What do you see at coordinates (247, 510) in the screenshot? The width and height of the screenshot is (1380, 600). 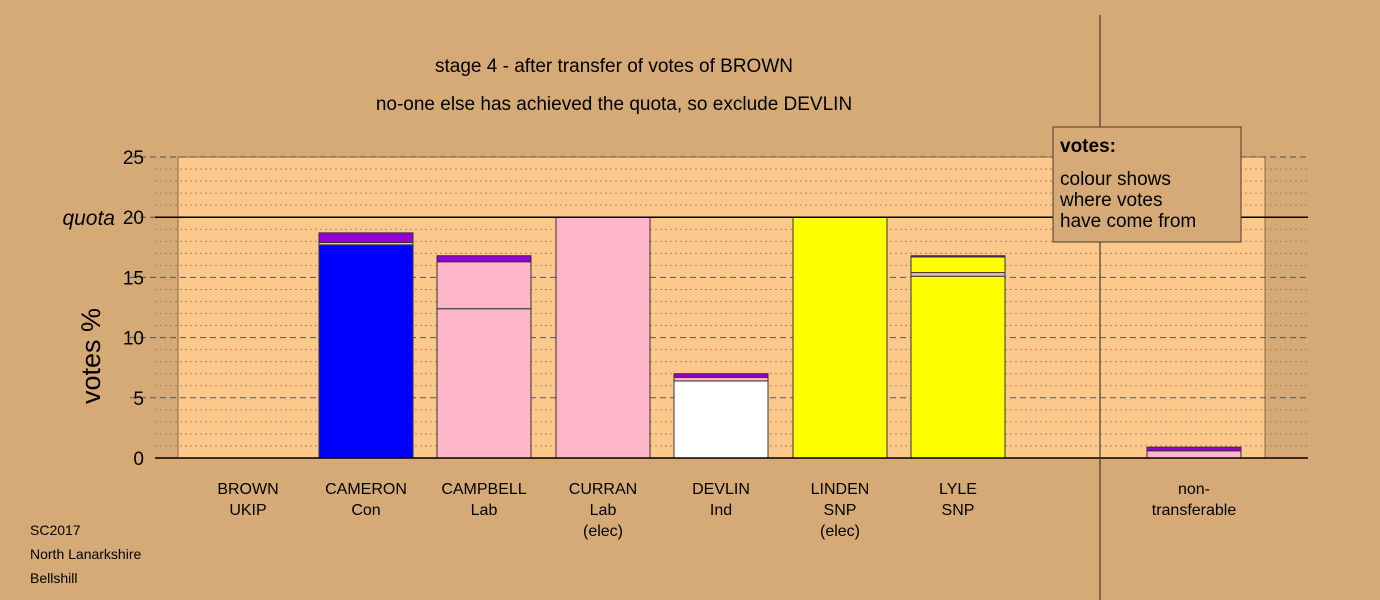 I see `candidate-label: UKIP` at bounding box center [247, 510].